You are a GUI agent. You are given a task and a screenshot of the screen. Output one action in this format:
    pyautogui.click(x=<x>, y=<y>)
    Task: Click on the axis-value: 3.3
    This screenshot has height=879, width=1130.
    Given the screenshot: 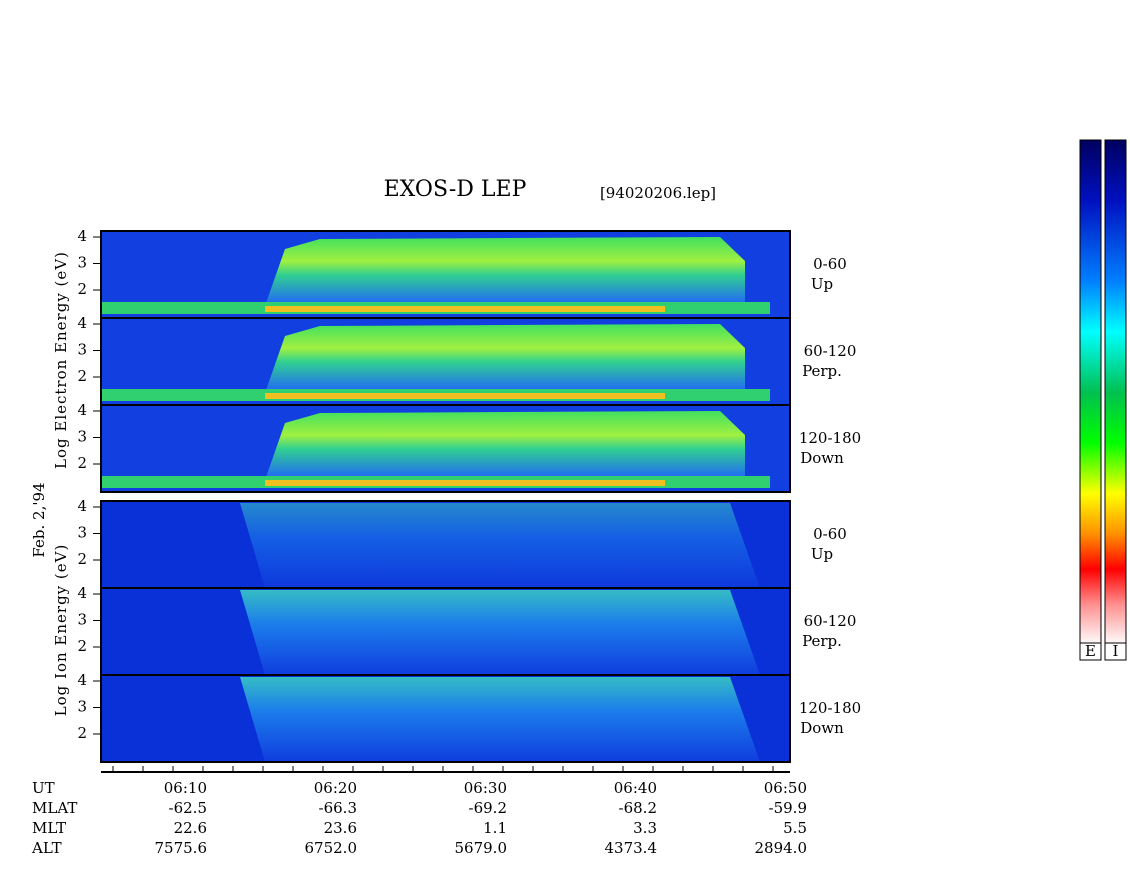 What is the action you would take?
    pyautogui.click(x=645, y=828)
    